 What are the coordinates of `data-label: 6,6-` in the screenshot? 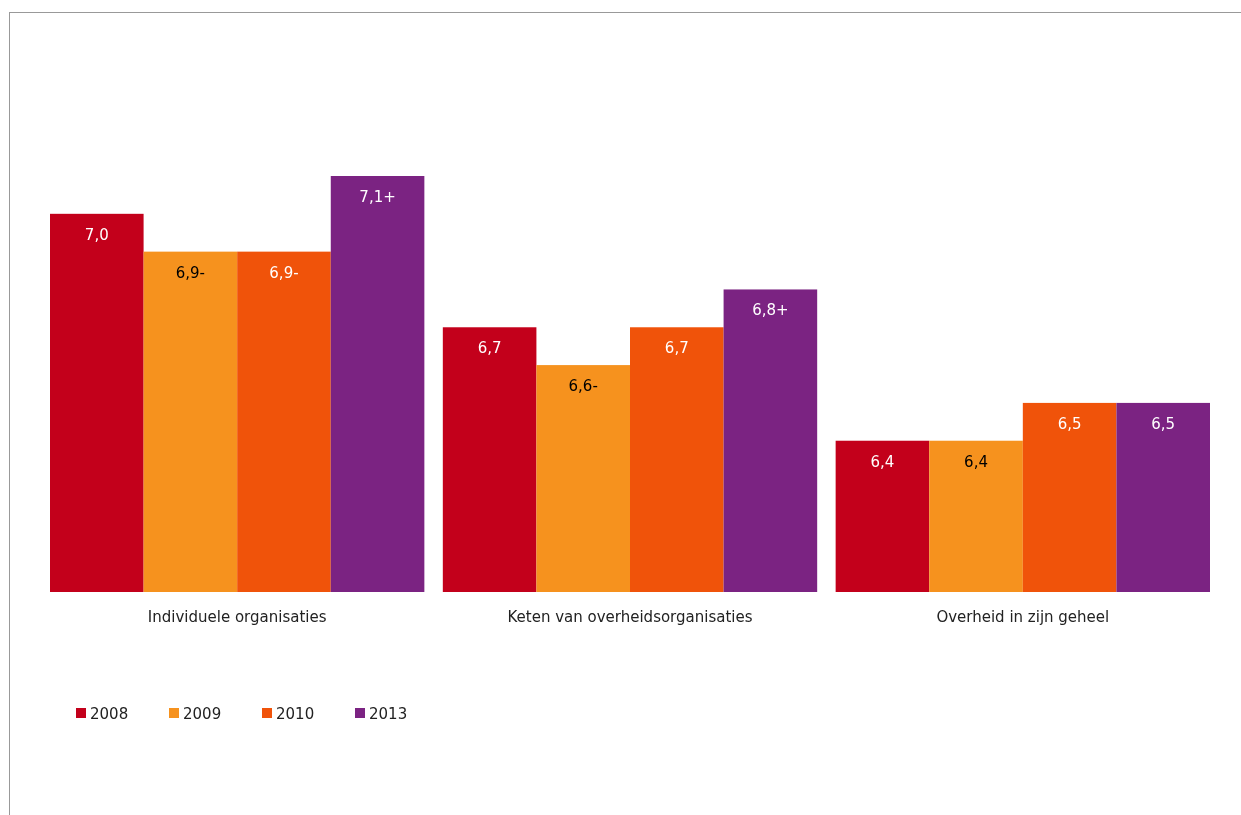 It's located at (583, 386).